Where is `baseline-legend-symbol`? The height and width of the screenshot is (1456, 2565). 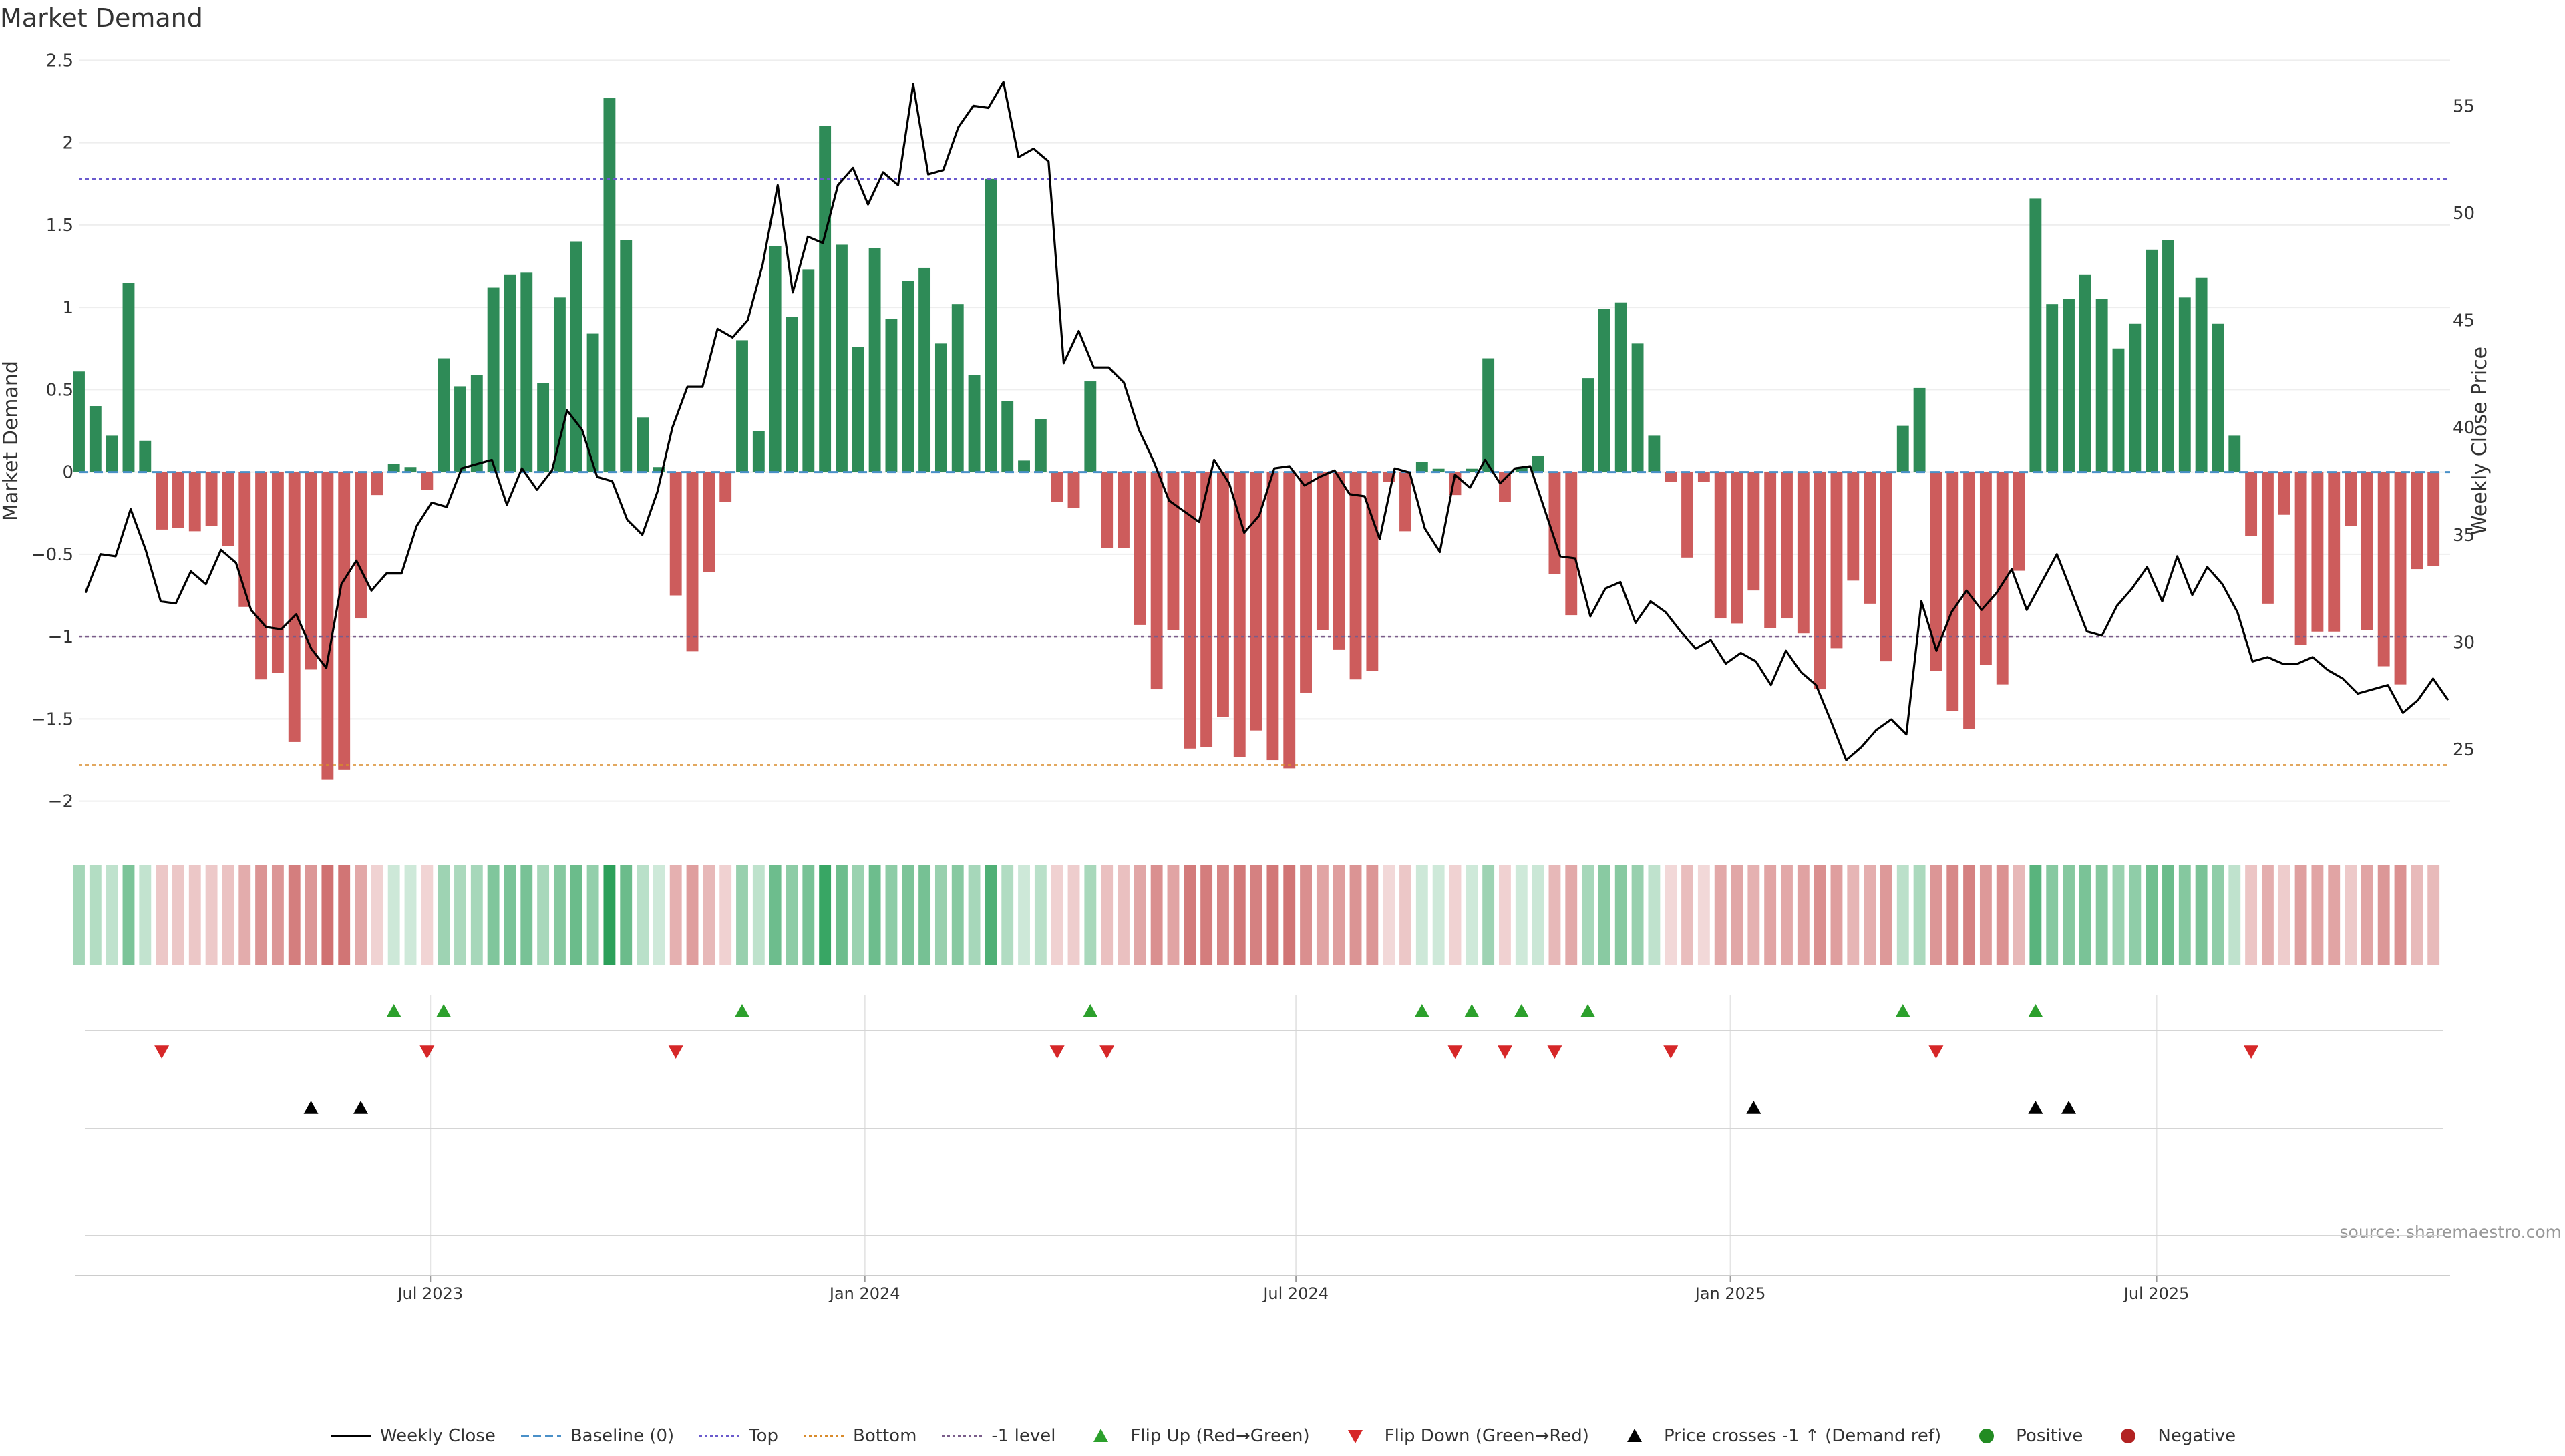 baseline-legend-symbol is located at coordinates (540, 1436).